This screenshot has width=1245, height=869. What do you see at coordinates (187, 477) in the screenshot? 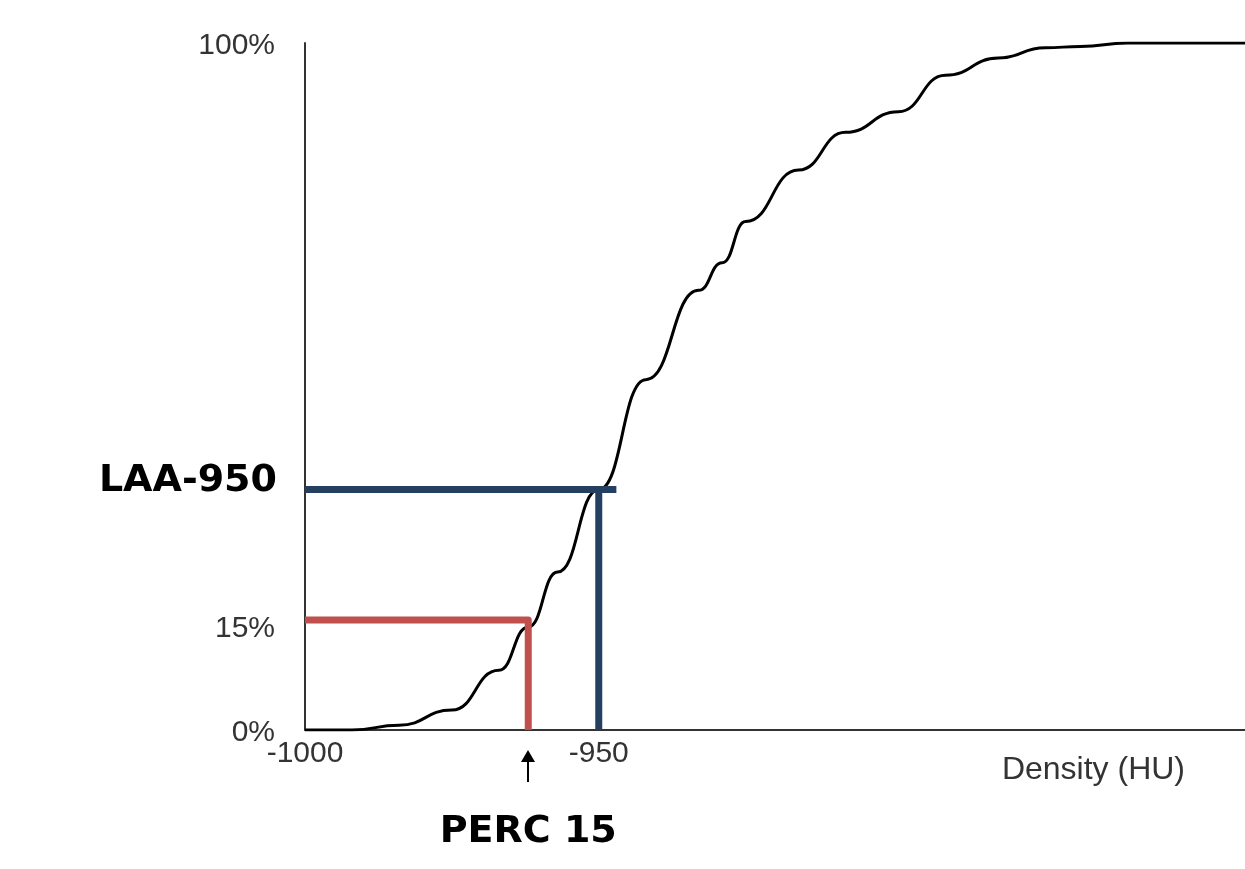
I see `annotation: LAA-950` at bounding box center [187, 477].